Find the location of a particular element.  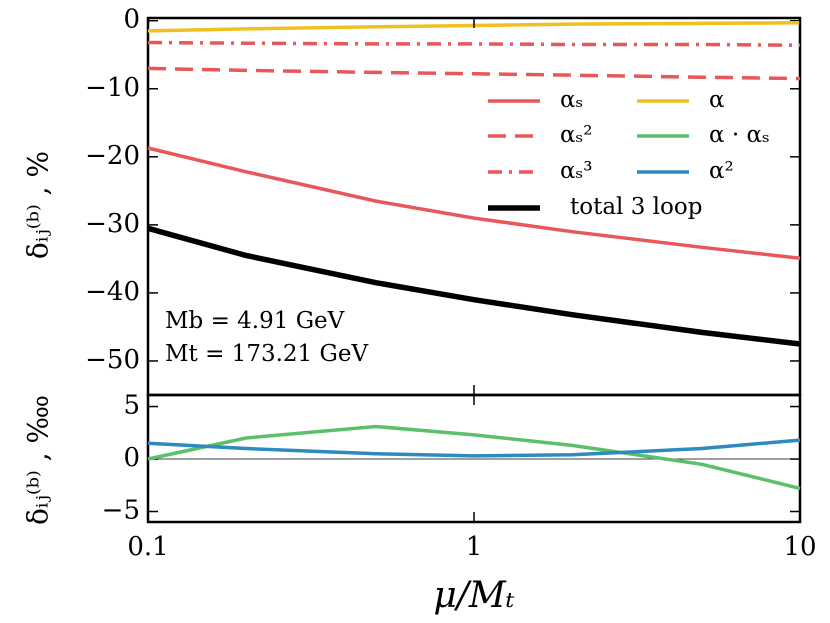

annotation: Mt = 173.21 GeV is located at coordinates (266, 354).